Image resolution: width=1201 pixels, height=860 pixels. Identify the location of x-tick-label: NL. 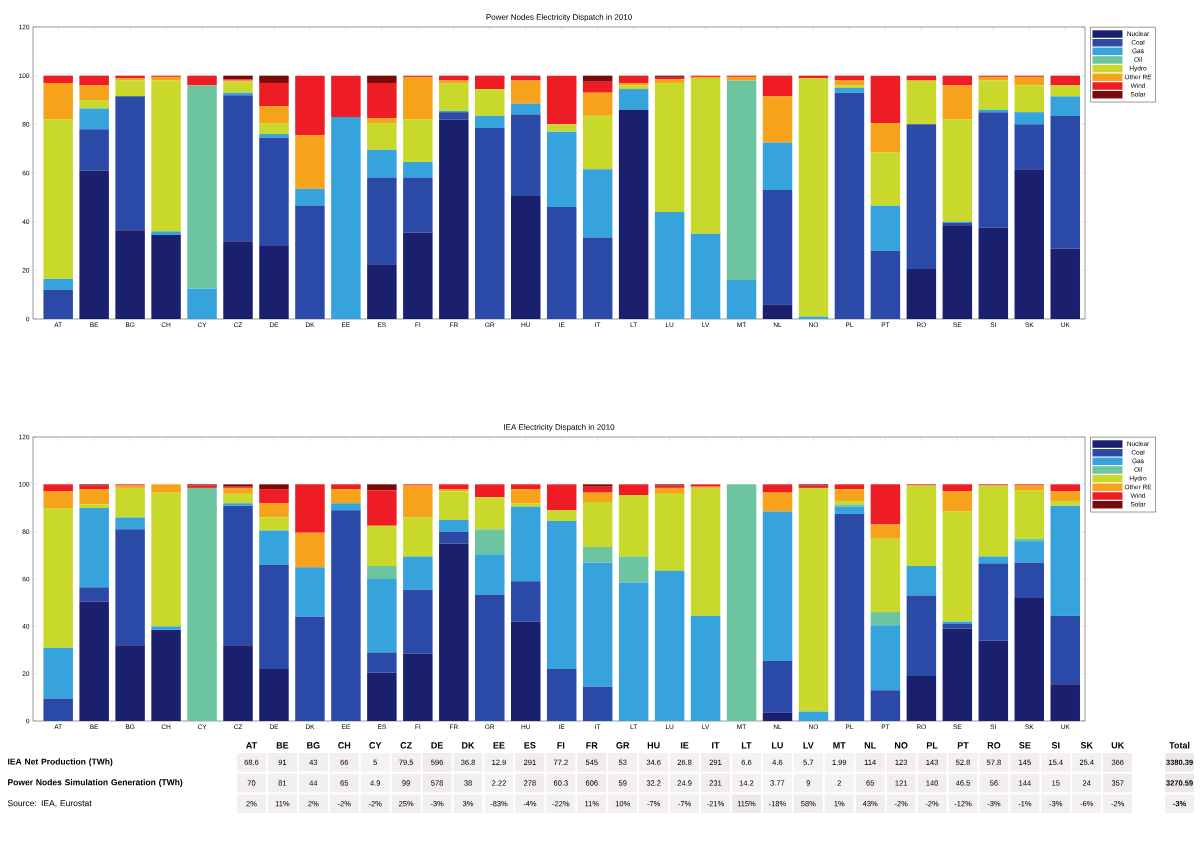
(870, 745).